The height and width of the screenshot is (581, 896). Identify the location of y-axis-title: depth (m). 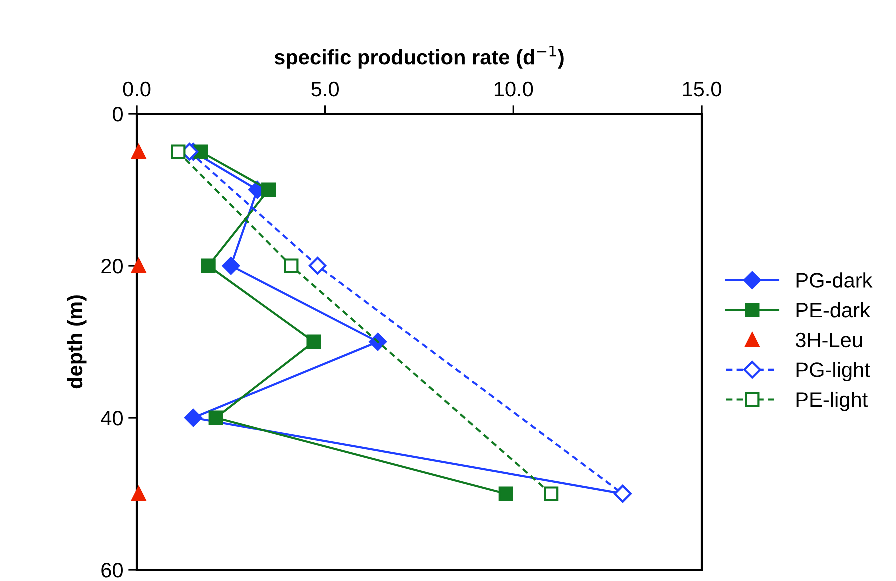
(77, 342).